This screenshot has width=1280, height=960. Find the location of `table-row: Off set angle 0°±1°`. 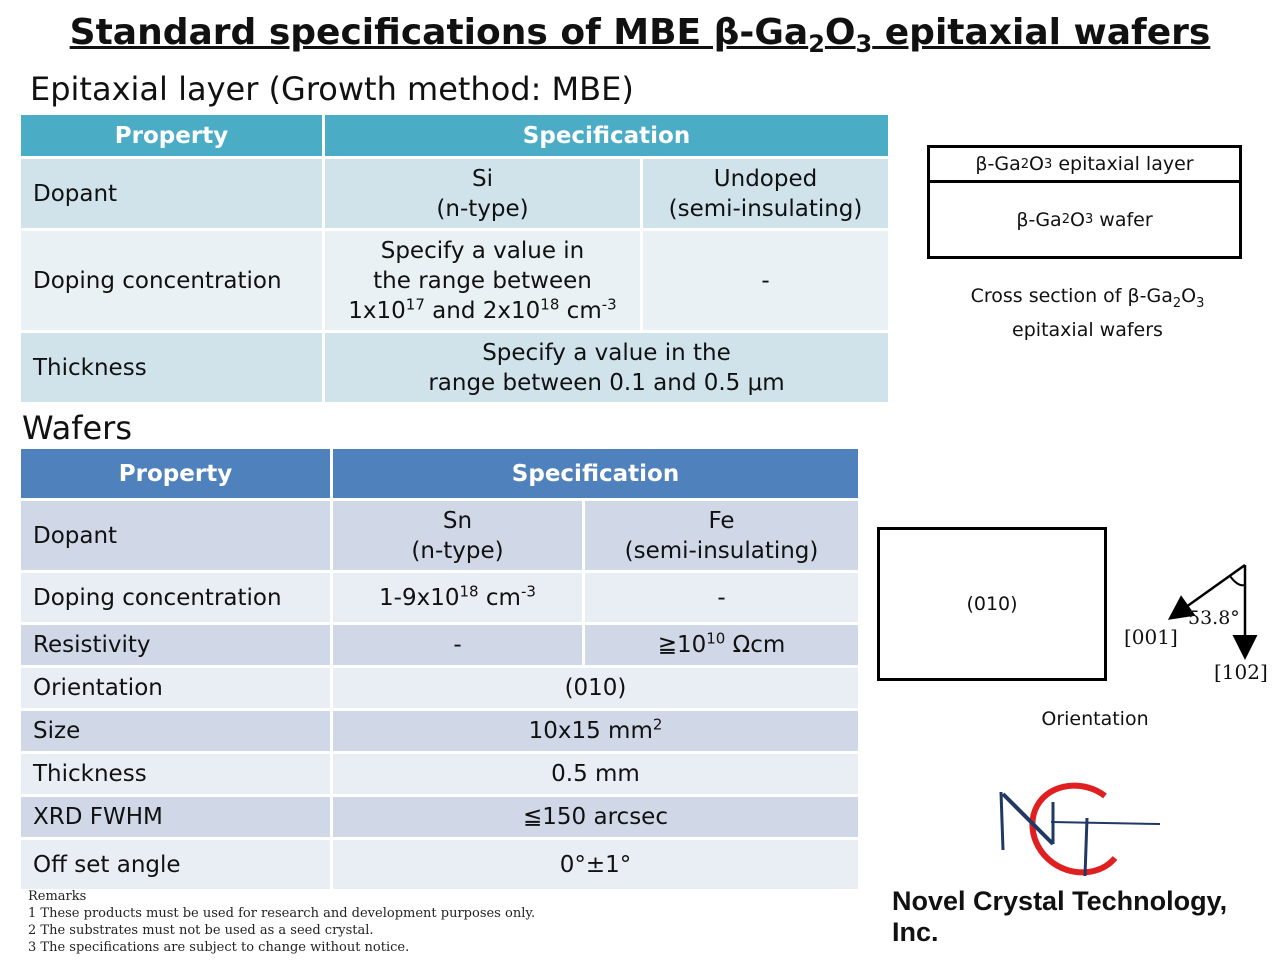

table-row: Off set angle 0°±1° is located at coordinates (439, 864).